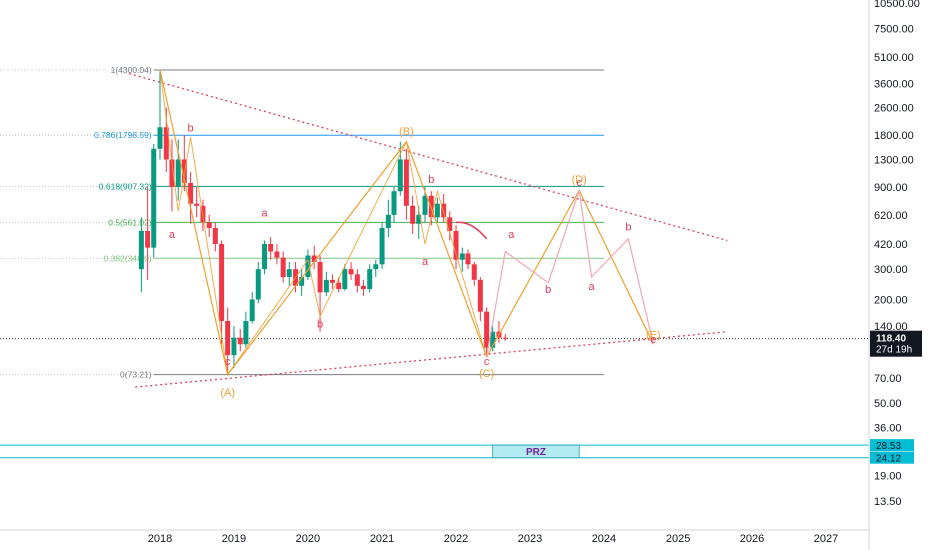  I want to click on fib-level-label: 0.786(1798.59), so click(123, 135).